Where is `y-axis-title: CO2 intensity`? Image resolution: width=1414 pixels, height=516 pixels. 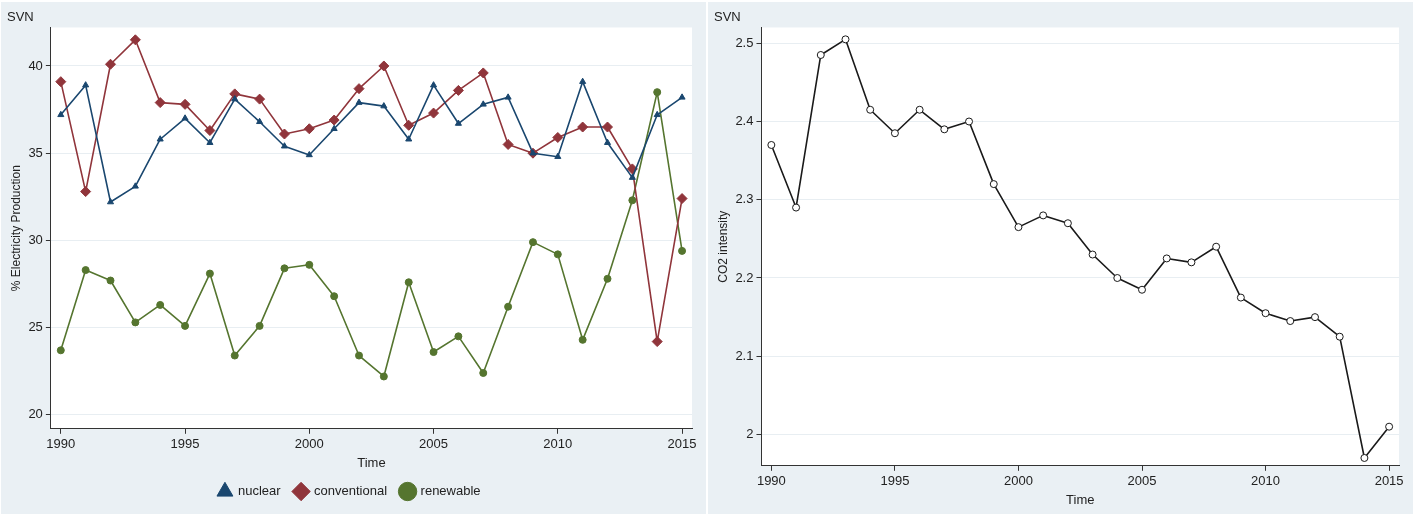 y-axis-title: CO2 intensity is located at coordinates (722, 246).